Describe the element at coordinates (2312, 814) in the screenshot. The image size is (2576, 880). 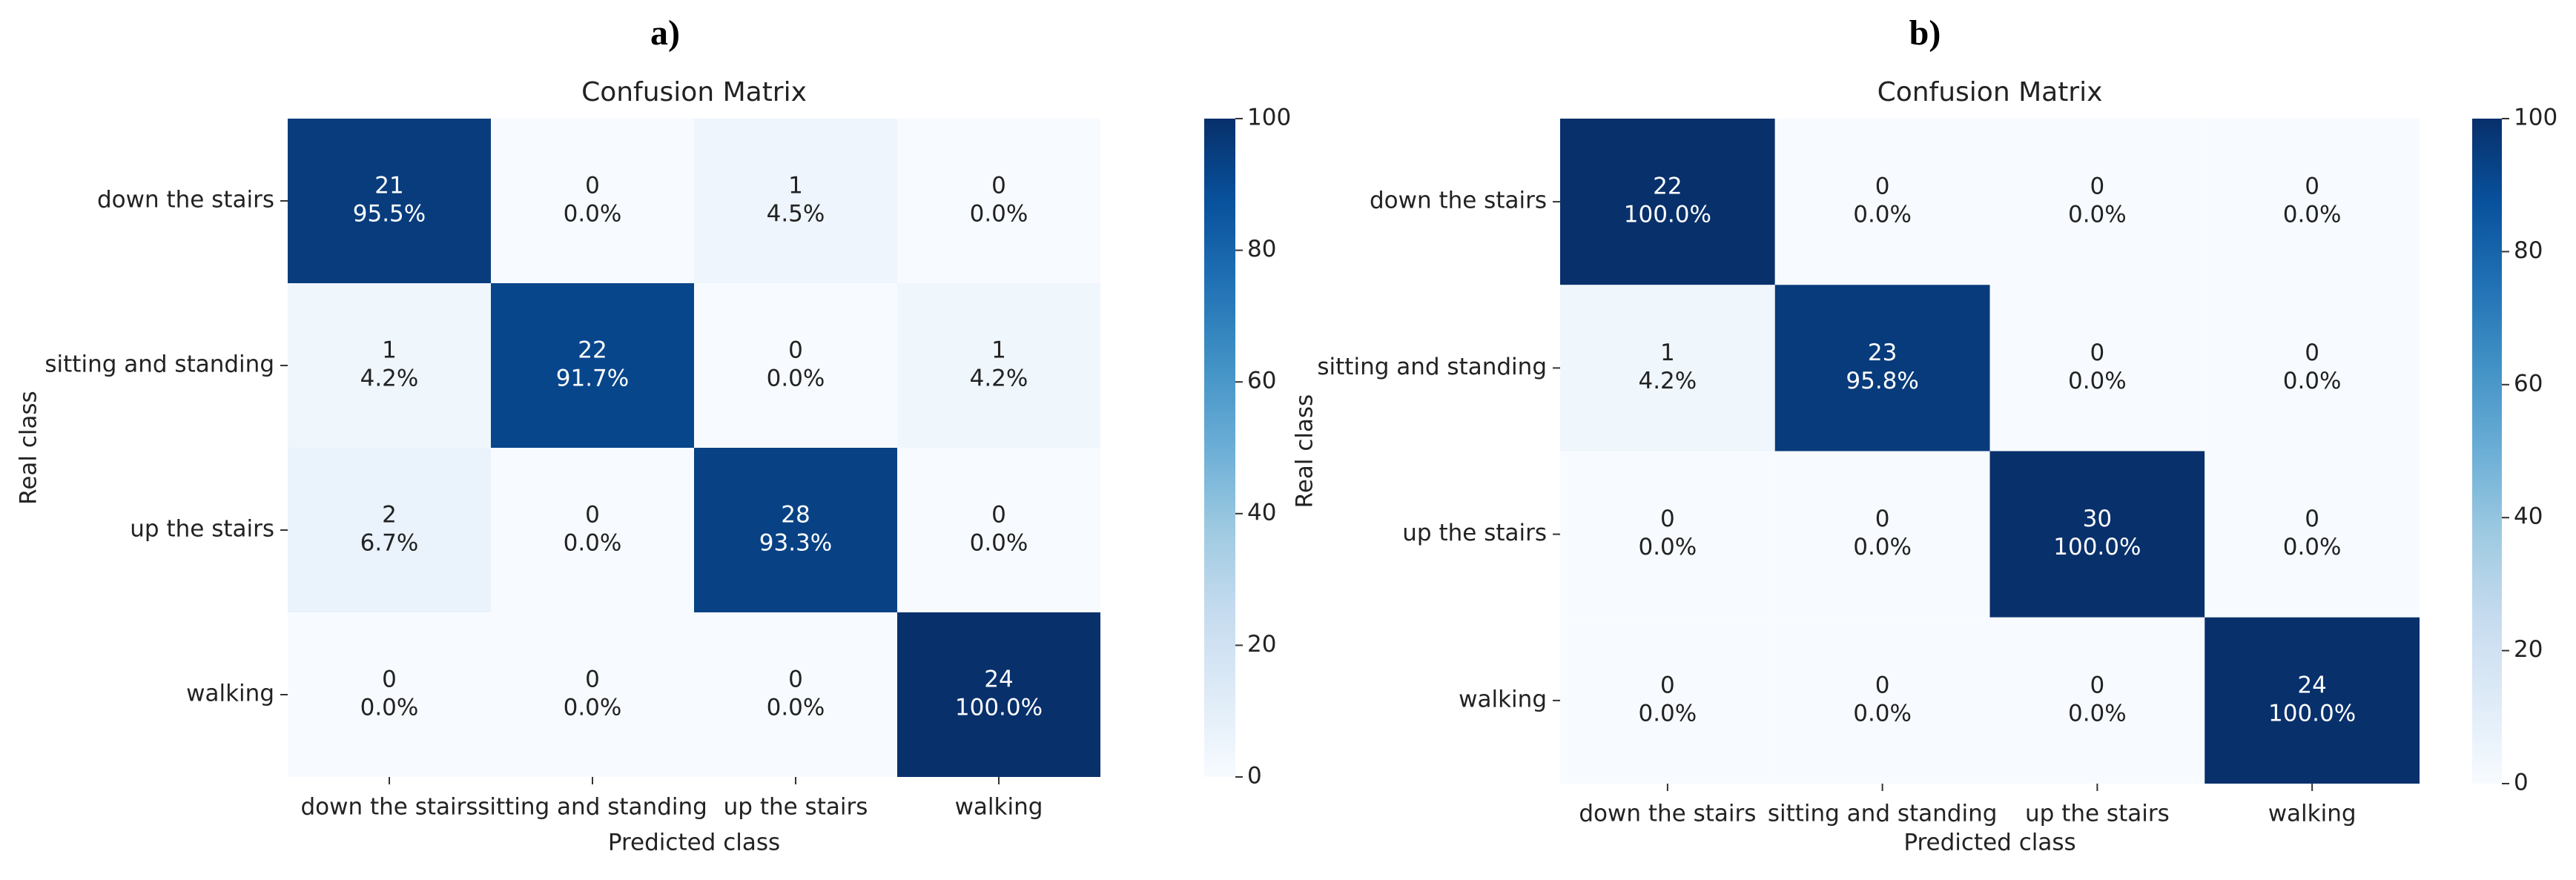
I see `x-tick-label: walking` at that location.